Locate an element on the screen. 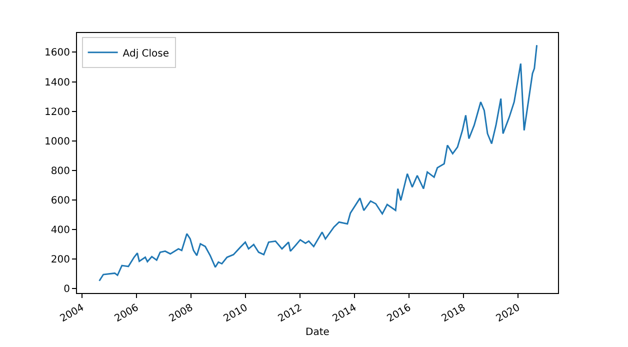  y-tick-label: 400 is located at coordinates (60, 230).